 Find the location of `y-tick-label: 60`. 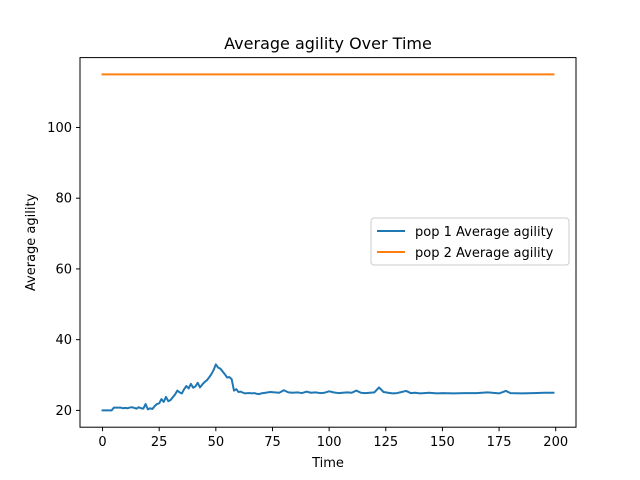

y-tick-label: 60 is located at coordinates (63, 269).